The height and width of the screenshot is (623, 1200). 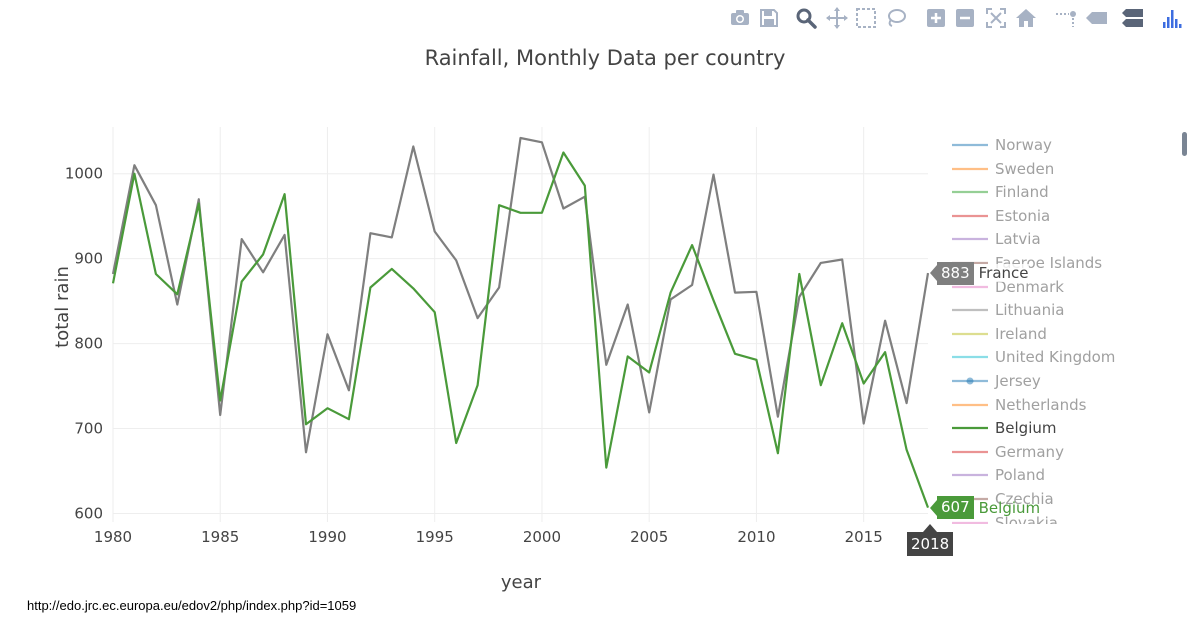 What do you see at coordinates (866, 18) in the screenshot?
I see `box-select-icon` at bounding box center [866, 18].